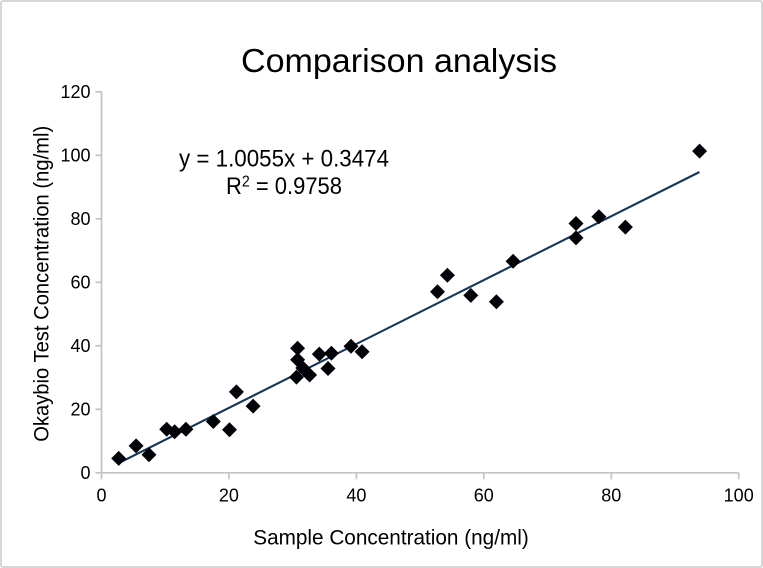 The height and width of the screenshot is (568, 763). What do you see at coordinates (75, 92) in the screenshot?
I see `svg-text: 120` at bounding box center [75, 92].